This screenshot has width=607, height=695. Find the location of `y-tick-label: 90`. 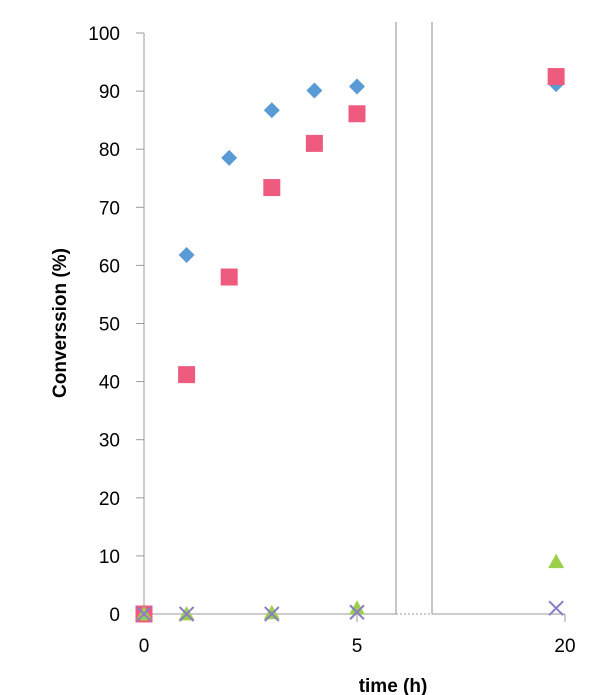

y-tick-label: 90 is located at coordinates (109, 92).